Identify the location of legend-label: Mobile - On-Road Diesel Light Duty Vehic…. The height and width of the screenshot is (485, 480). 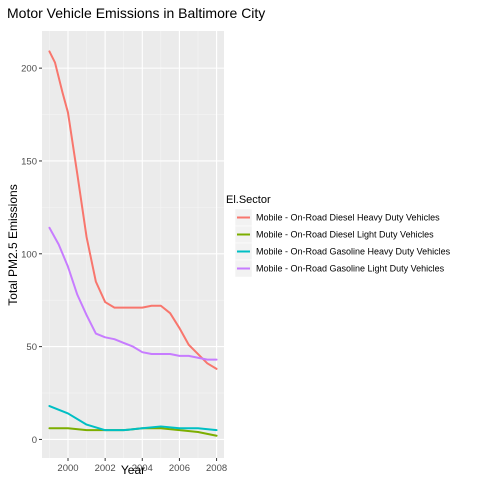
(345, 235).